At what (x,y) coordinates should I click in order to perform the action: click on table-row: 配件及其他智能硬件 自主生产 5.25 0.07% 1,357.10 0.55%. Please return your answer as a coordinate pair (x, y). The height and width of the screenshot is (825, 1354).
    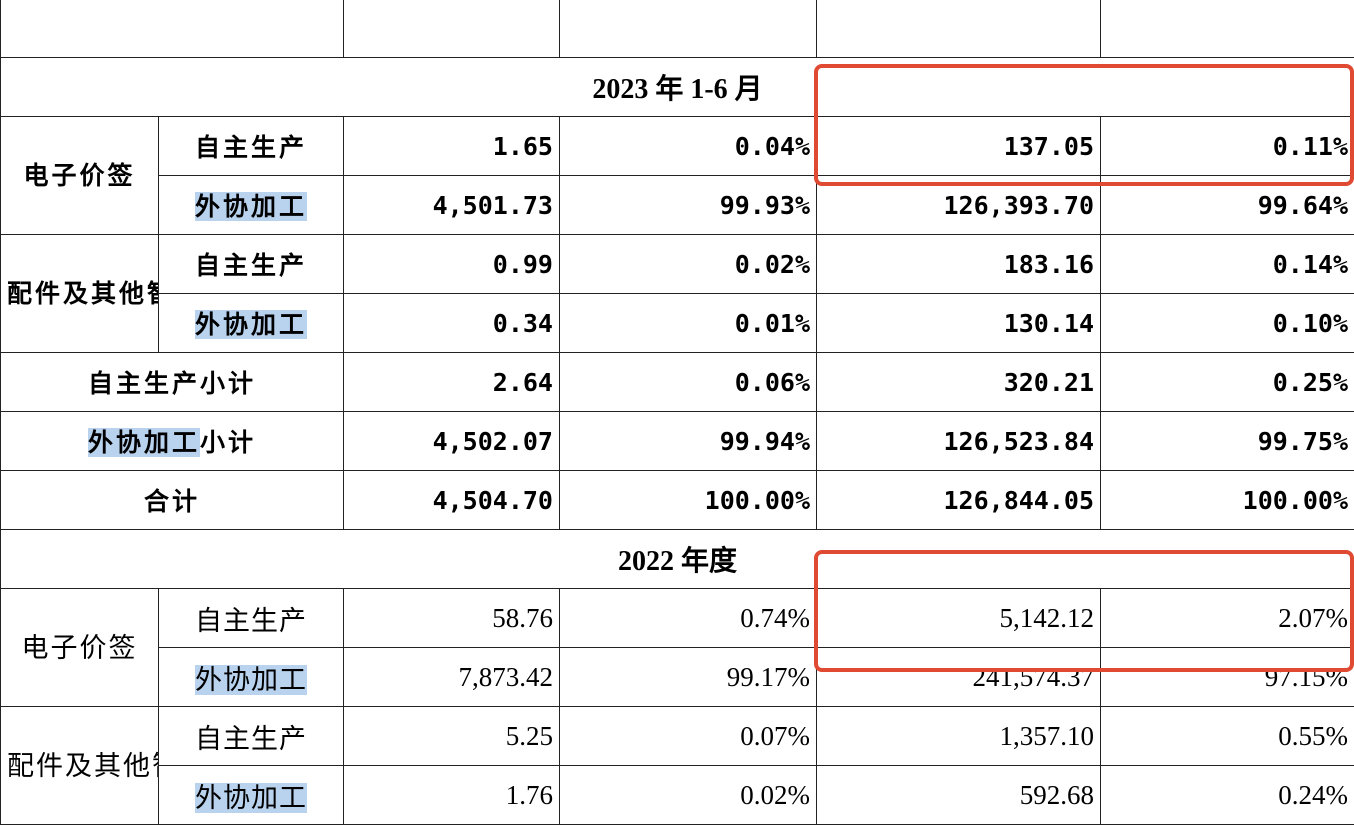
    Looking at the image, I should click on (677, 736).